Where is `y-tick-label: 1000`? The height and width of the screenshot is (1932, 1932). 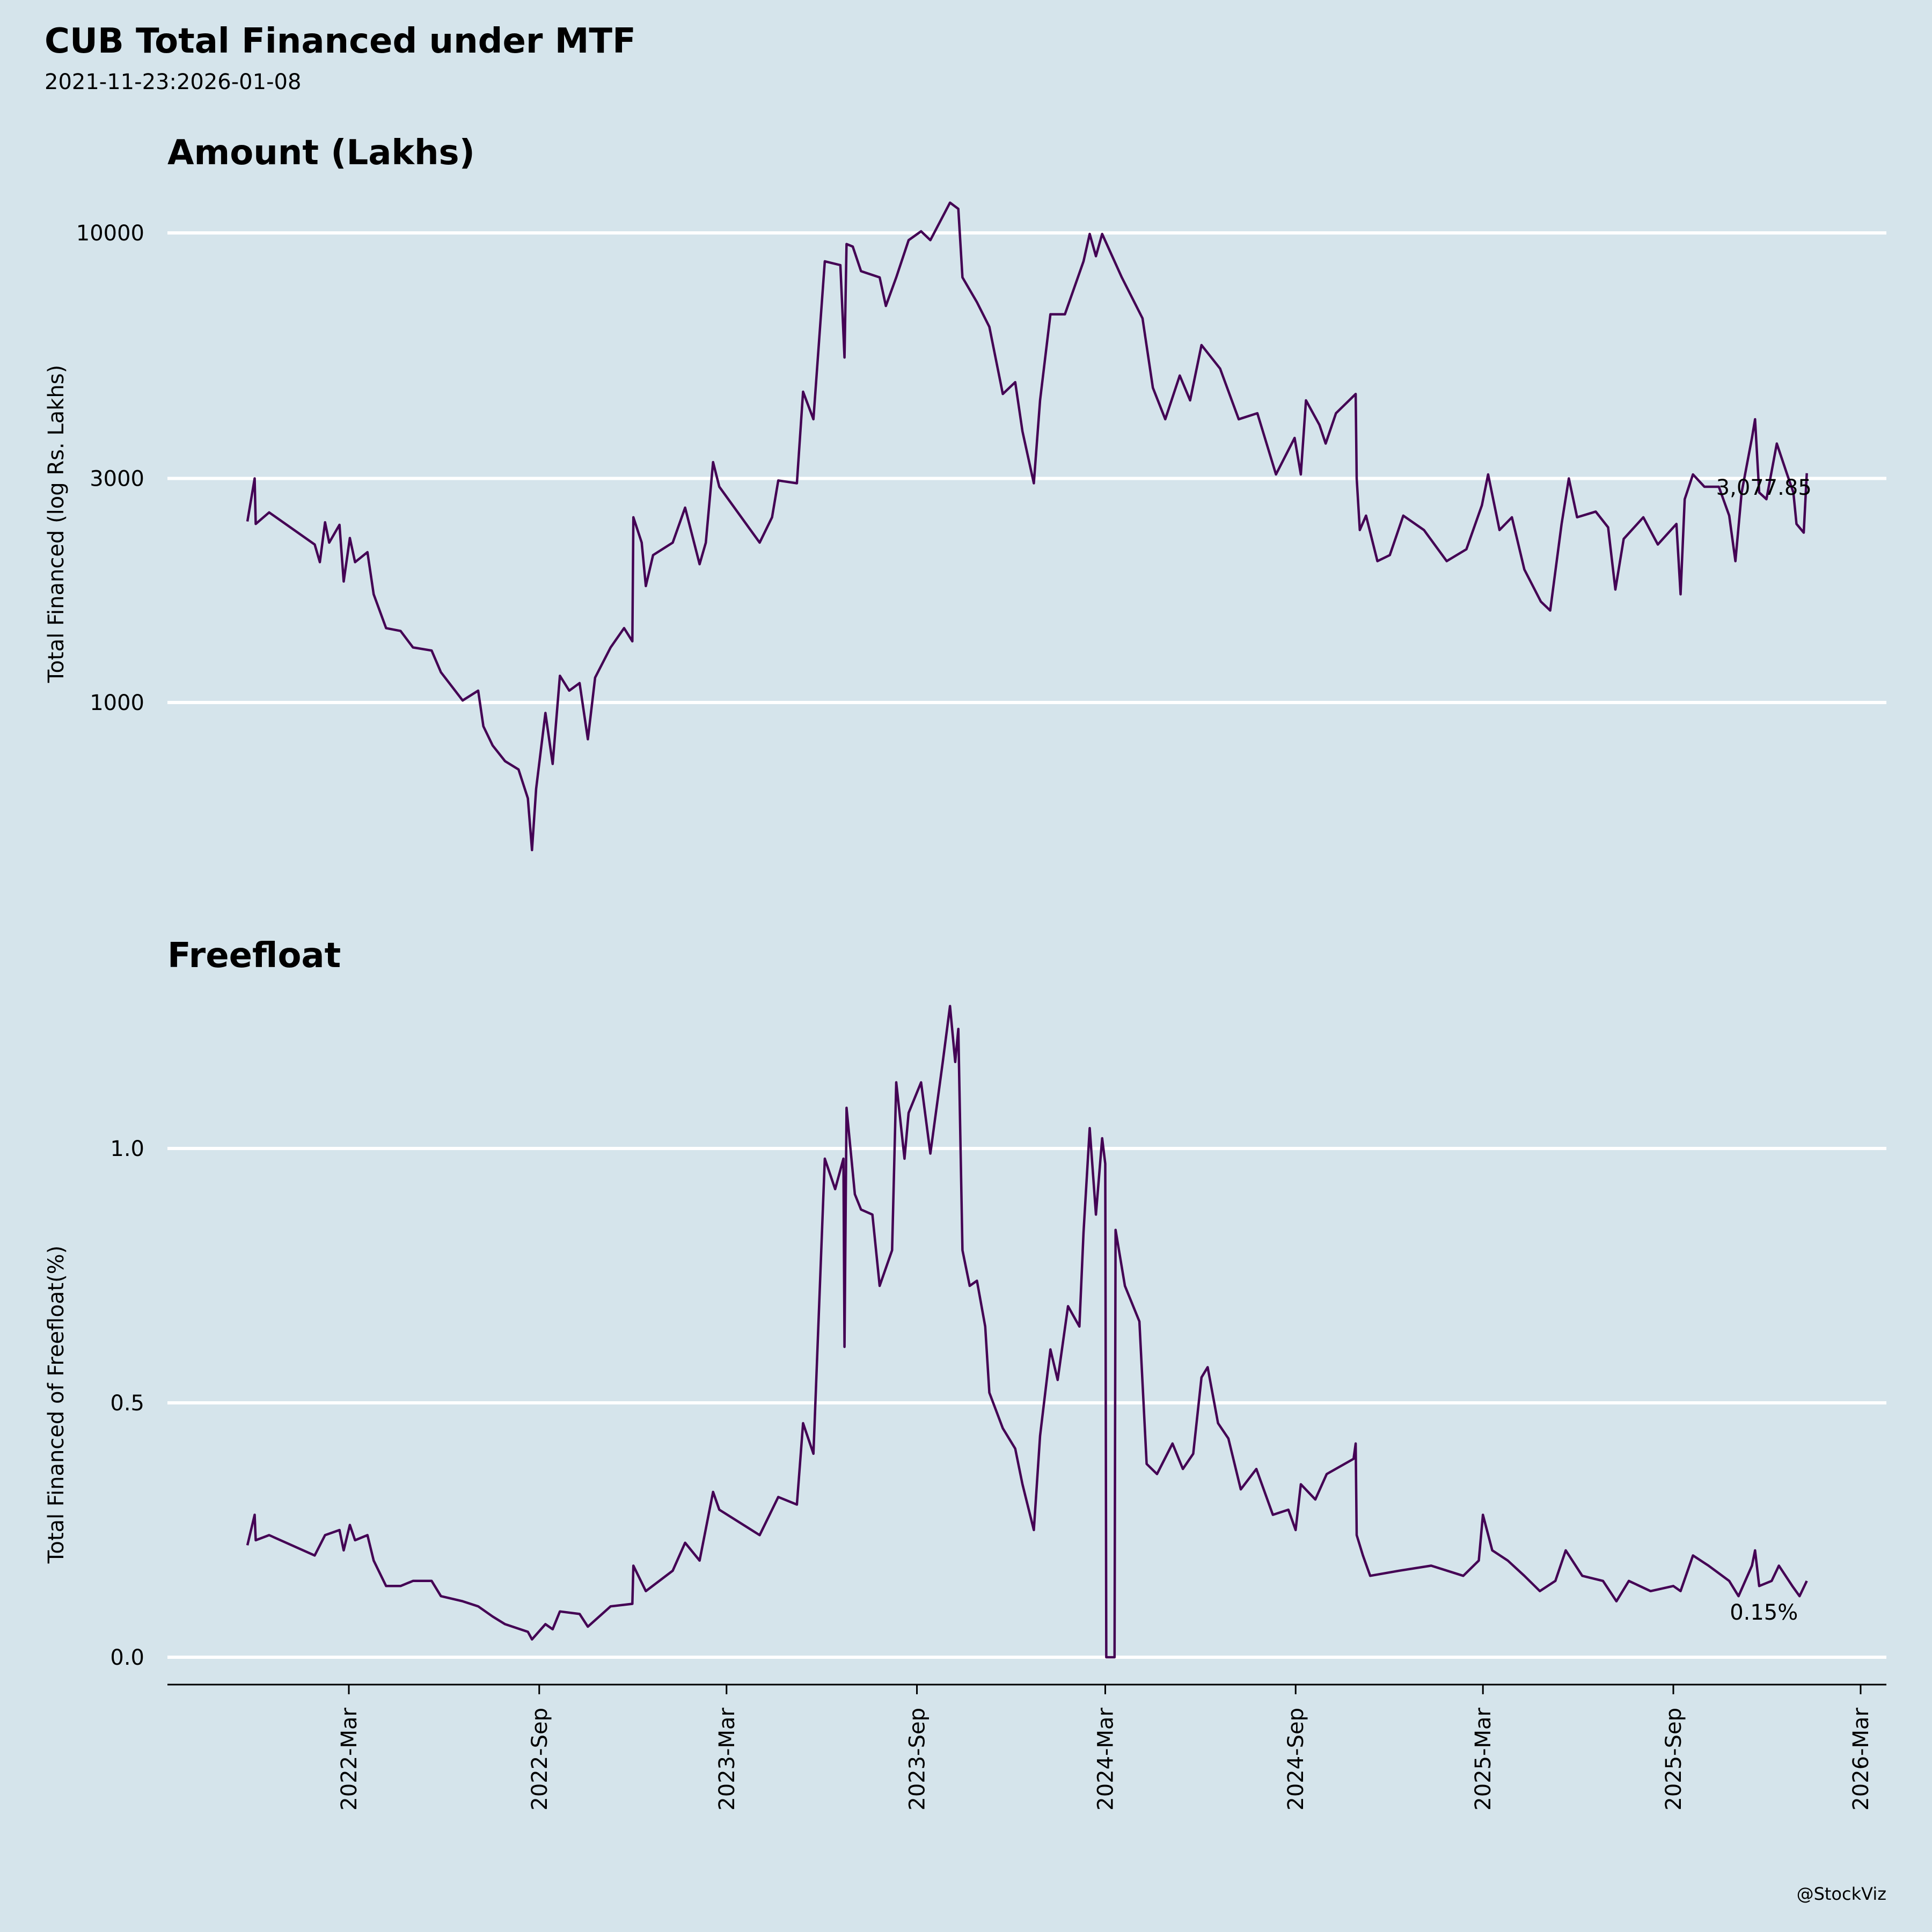 y-tick-label: 1000 is located at coordinates (117, 703).